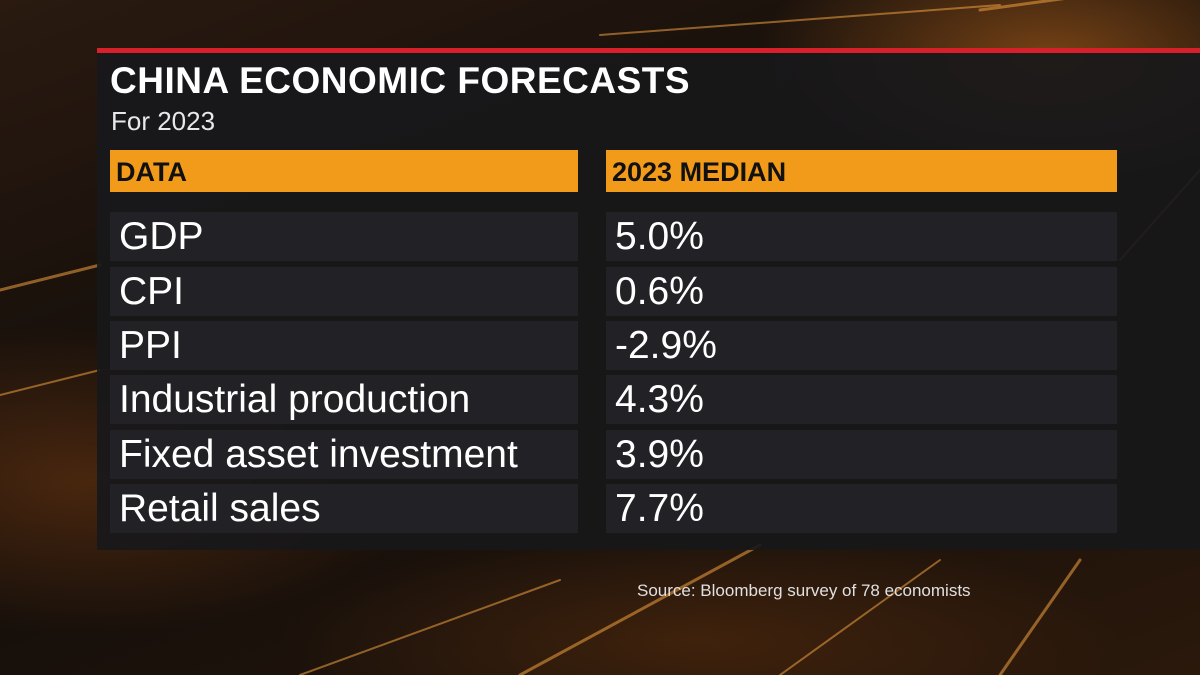  I want to click on row-label-ppi: PPI, so click(344, 345).